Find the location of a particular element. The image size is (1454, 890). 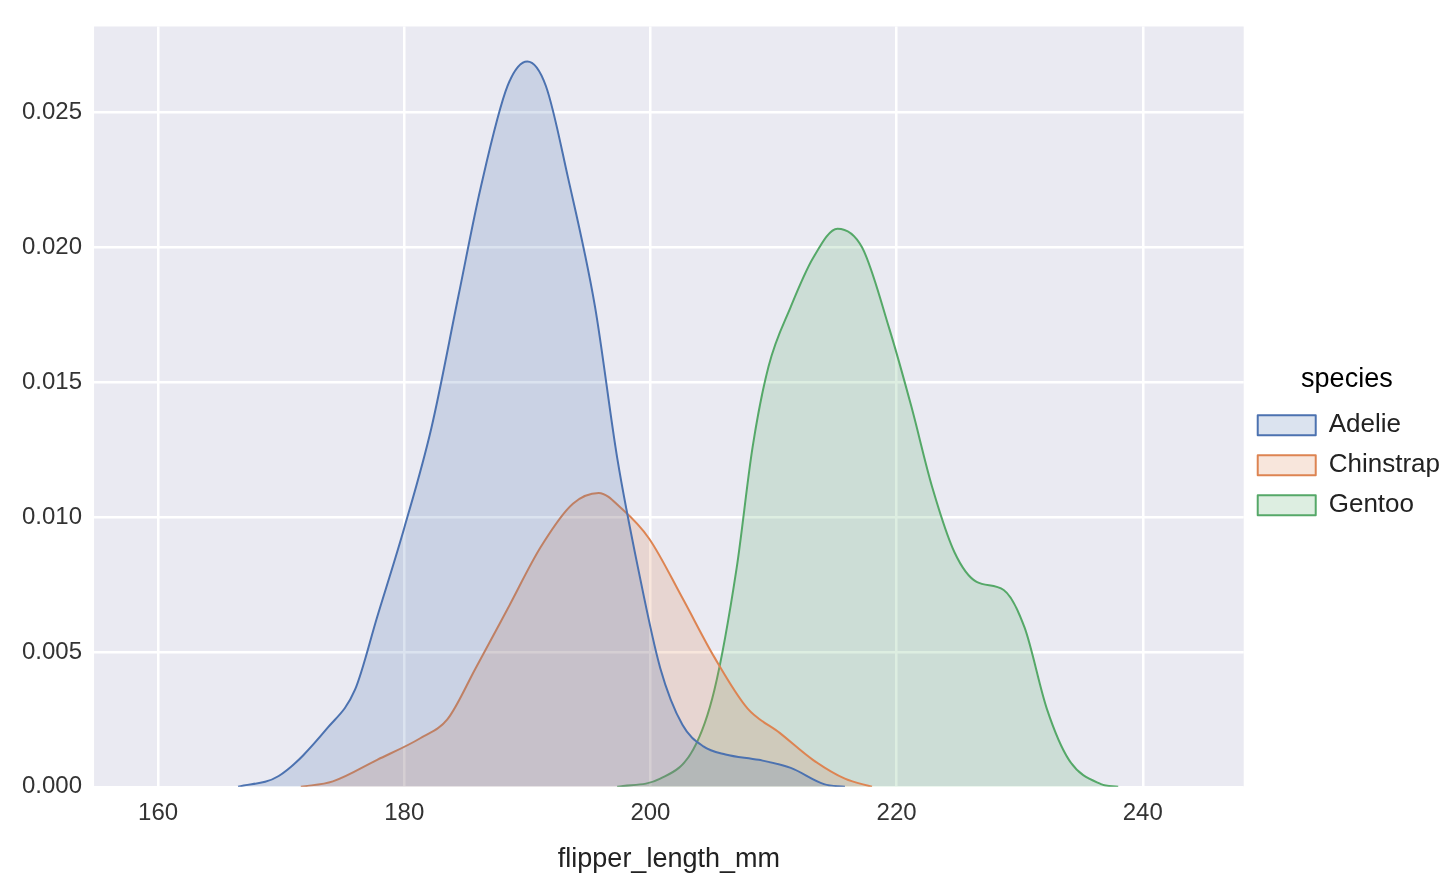

y-tick-label: 0.000 is located at coordinates (52, 785).